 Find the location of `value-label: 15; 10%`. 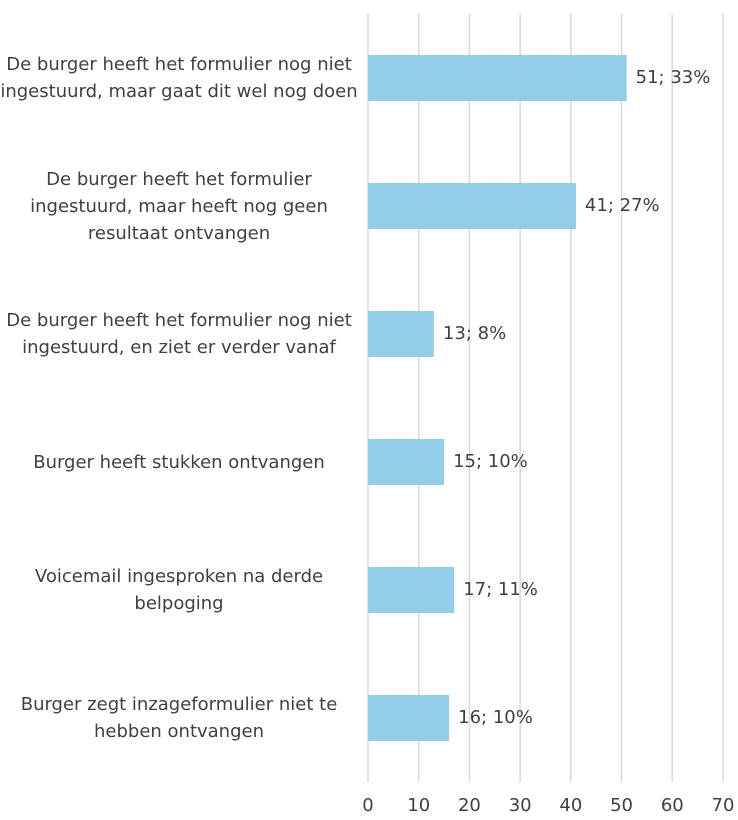

value-label: 15; 10% is located at coordinates (490, 461).